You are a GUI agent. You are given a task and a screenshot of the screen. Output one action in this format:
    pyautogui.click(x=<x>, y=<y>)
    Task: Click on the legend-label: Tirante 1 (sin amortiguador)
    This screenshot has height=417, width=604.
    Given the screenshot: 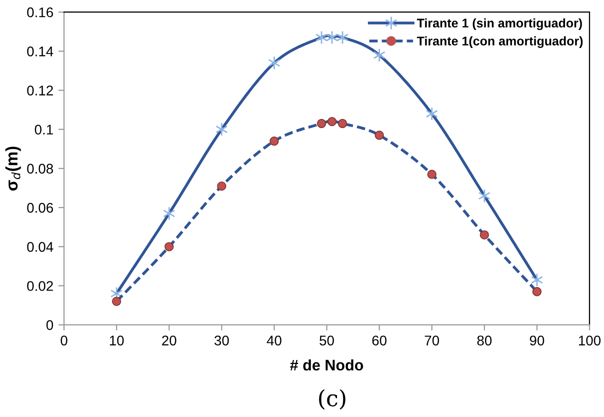 What is the action you would take?
    pyautogui.click(x=499, y=24)
    